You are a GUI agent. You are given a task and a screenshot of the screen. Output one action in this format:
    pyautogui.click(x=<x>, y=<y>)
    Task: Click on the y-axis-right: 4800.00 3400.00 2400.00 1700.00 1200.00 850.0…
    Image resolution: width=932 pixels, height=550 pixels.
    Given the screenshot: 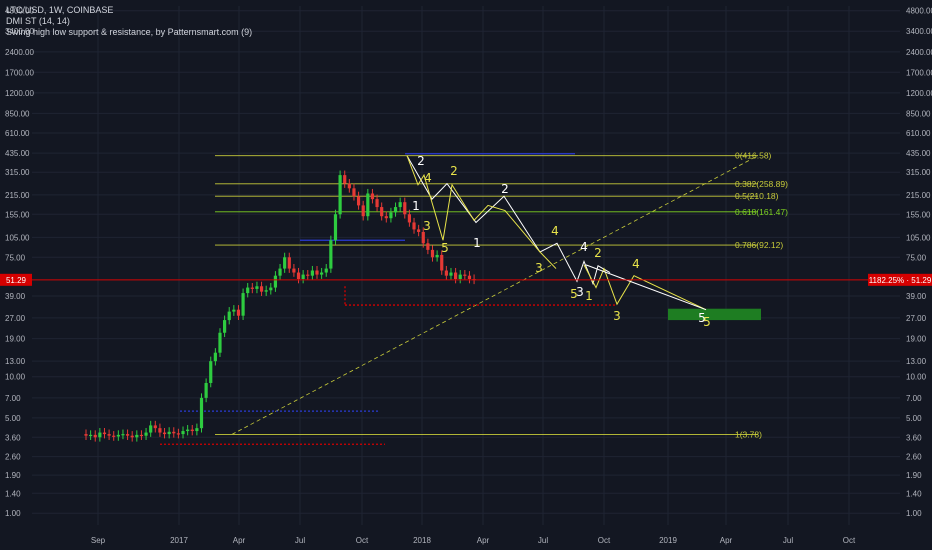 What is the action you would take?
    pyautogui.click(x=919, y=262)
    